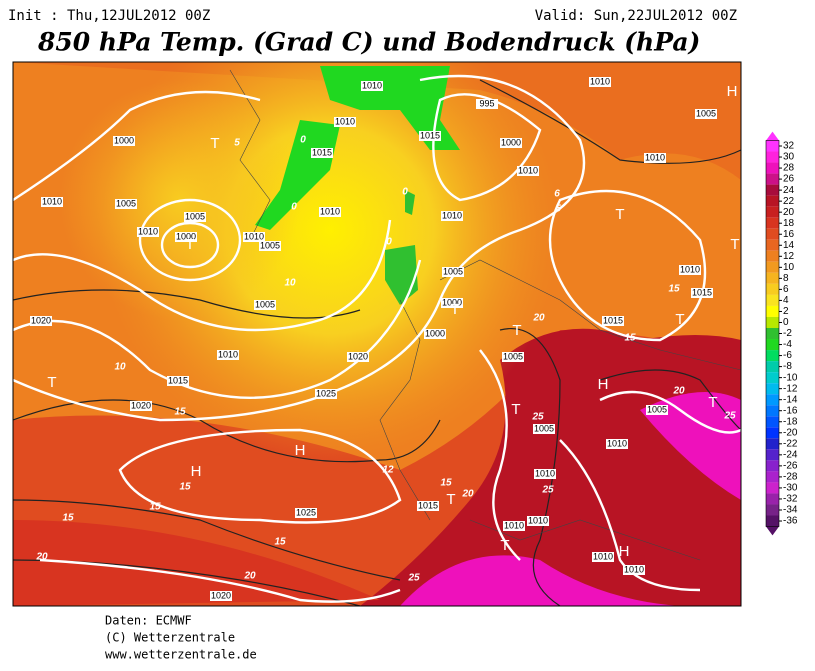 The height and width of the screenshot is (671, 815). I want to click on colorbar-label: -28, so click(790, 477).